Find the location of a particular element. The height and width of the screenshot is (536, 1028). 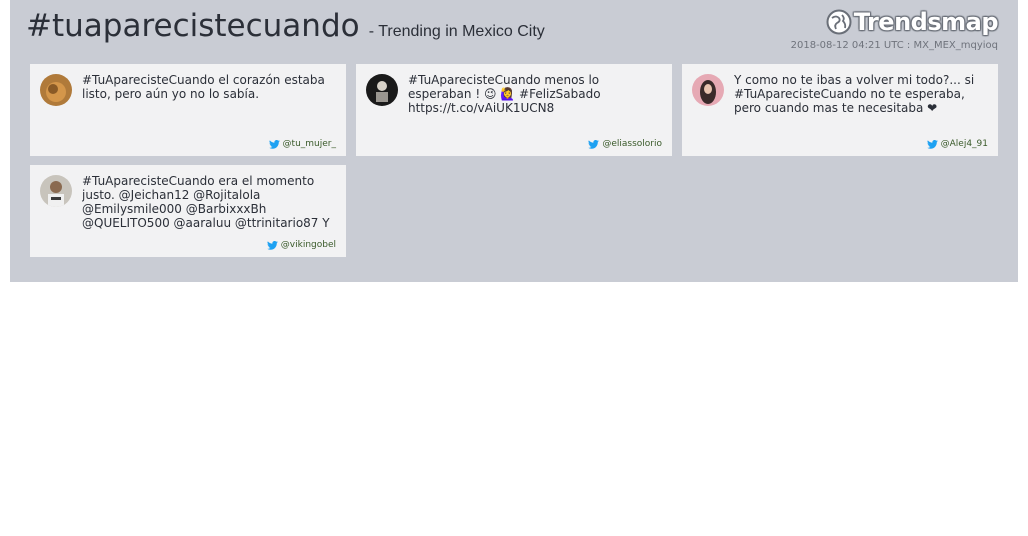

username-label: @eliassolorio is located at coordinates (632, 144).